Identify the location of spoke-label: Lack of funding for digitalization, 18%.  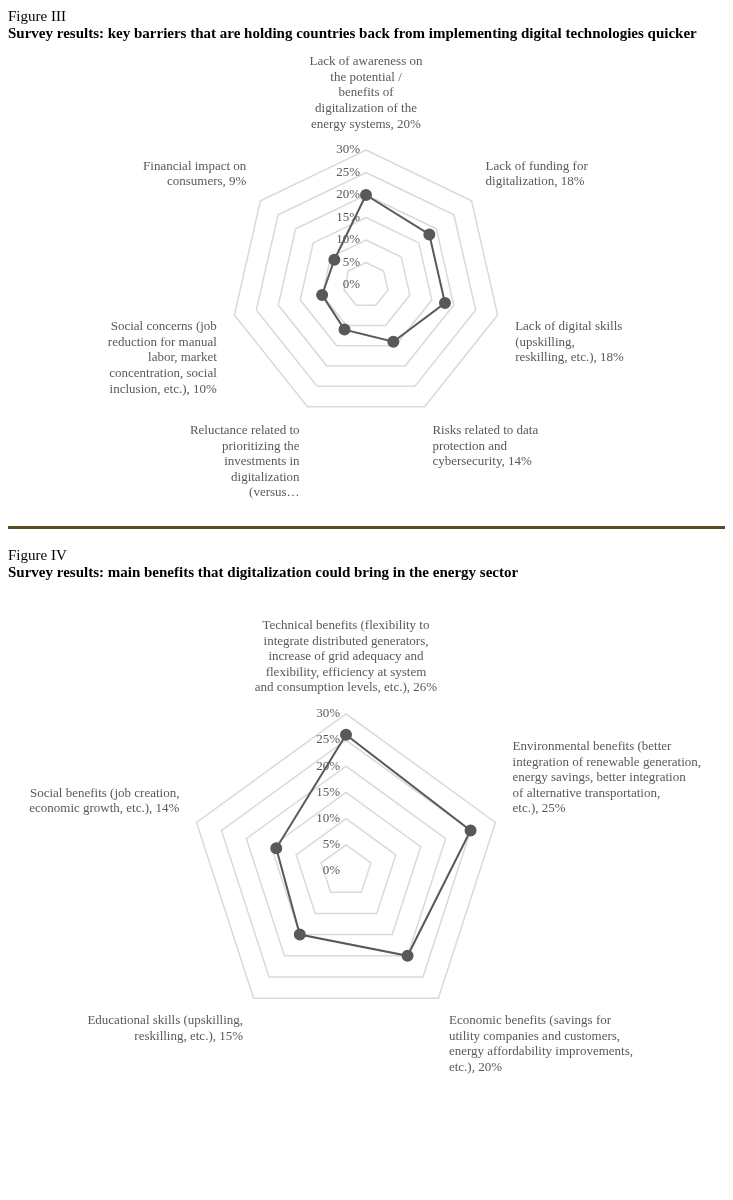
(537, 173).